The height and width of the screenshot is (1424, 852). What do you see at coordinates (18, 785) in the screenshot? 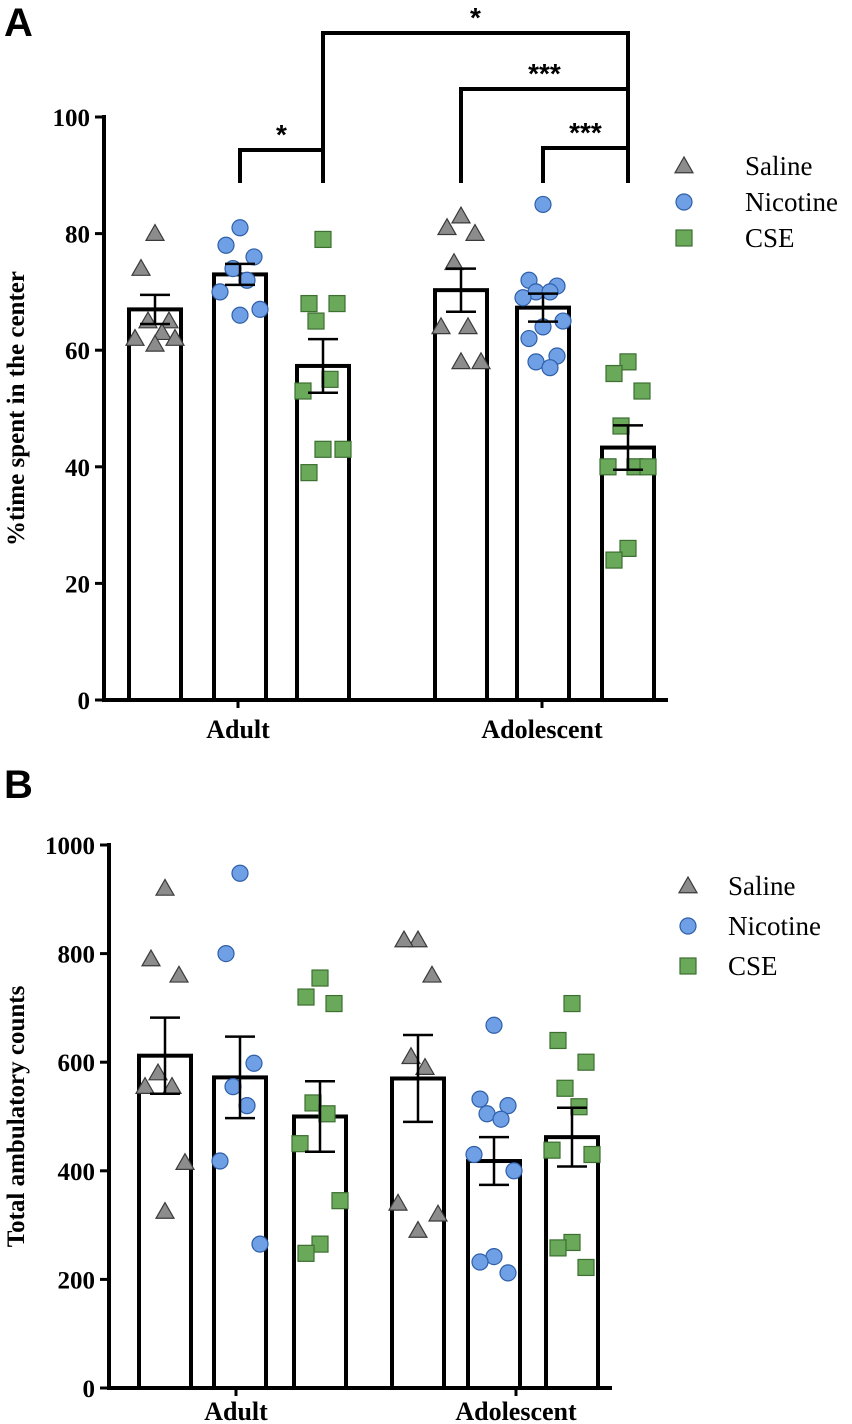
I see `panel-label-b: B` at bounding box center [18, 785].